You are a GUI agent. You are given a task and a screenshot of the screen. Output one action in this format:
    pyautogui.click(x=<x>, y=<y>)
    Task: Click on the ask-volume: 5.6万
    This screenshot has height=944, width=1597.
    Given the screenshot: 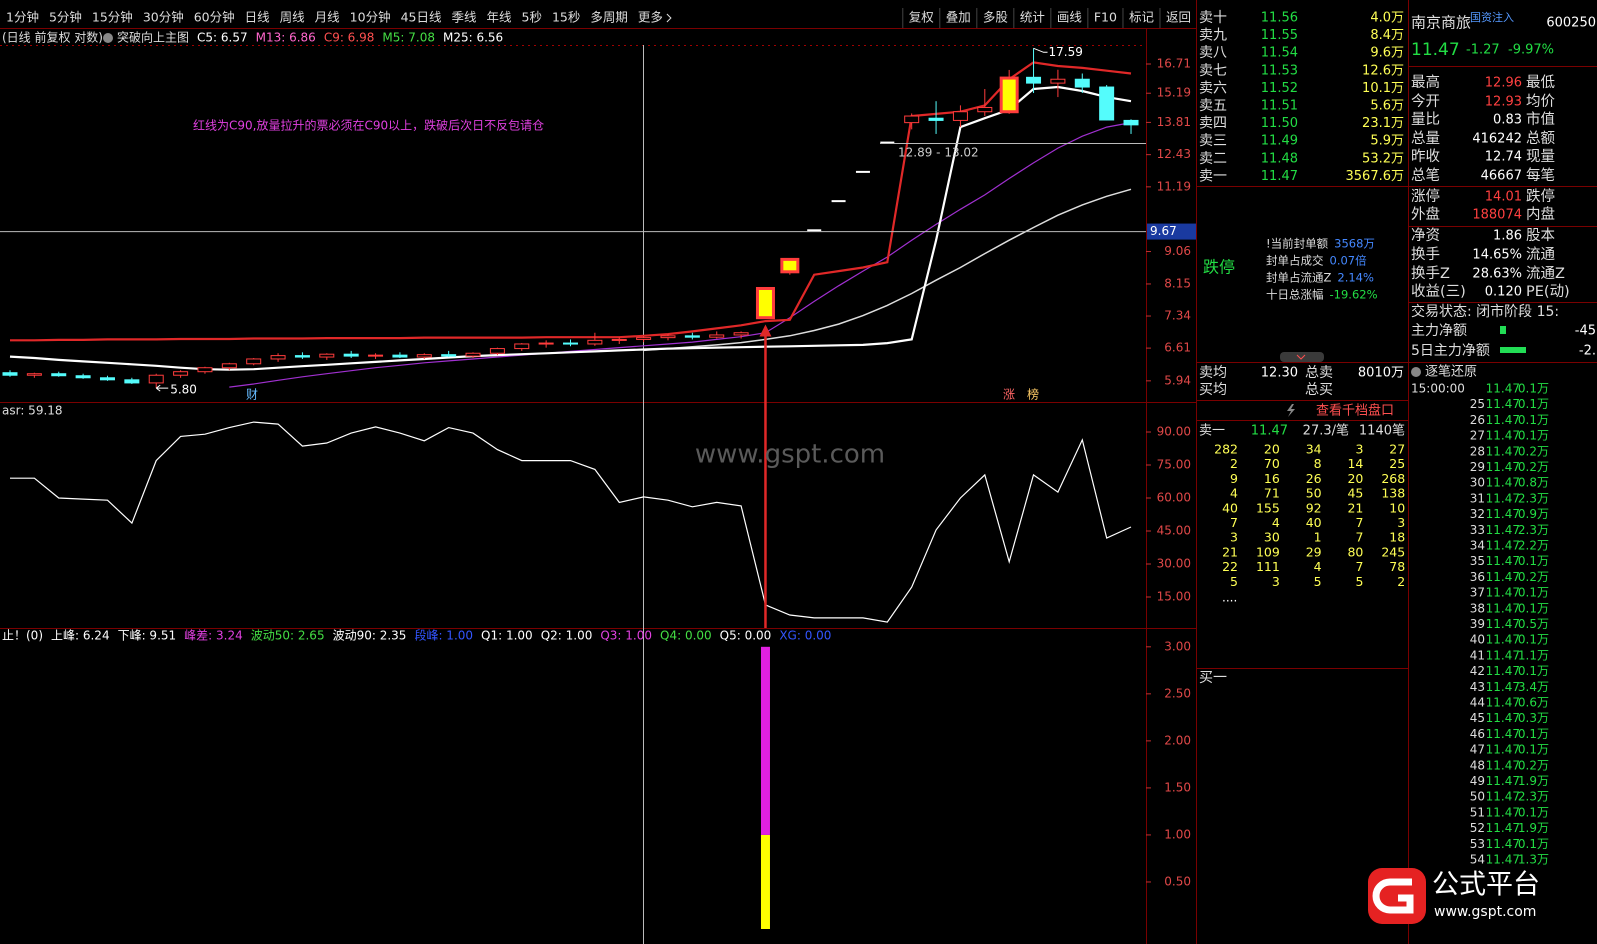 What is the action you would take?
    pyautogui.click(x=1387, y=106)
    